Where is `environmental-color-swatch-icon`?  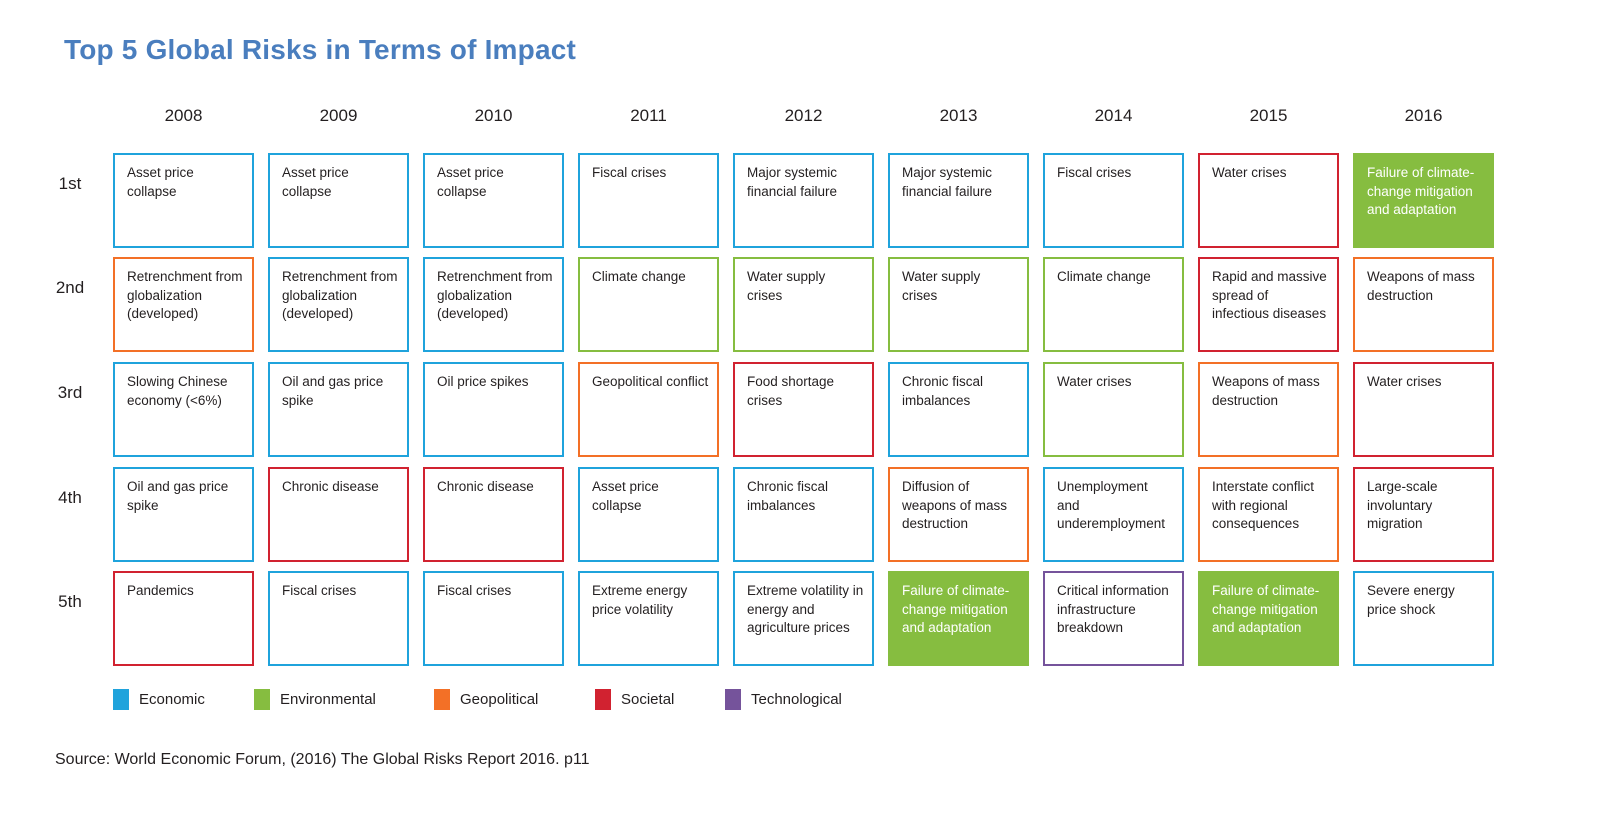
environmental-color-swatch-icon is located at coordinates (262, 699).